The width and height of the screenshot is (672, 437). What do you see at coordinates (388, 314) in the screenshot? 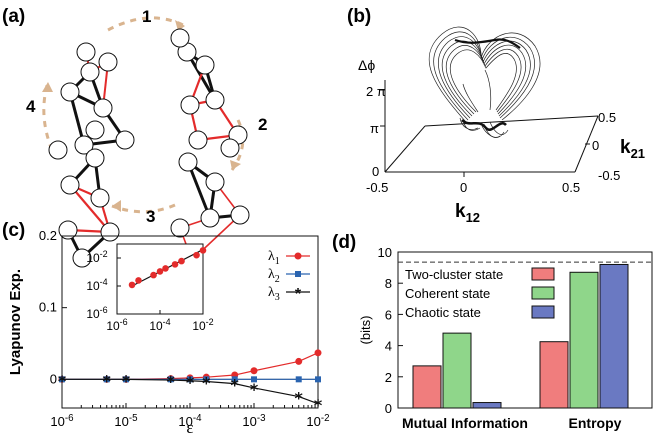
I see `y-tick-label: 6` at bounding box center [388, 314].